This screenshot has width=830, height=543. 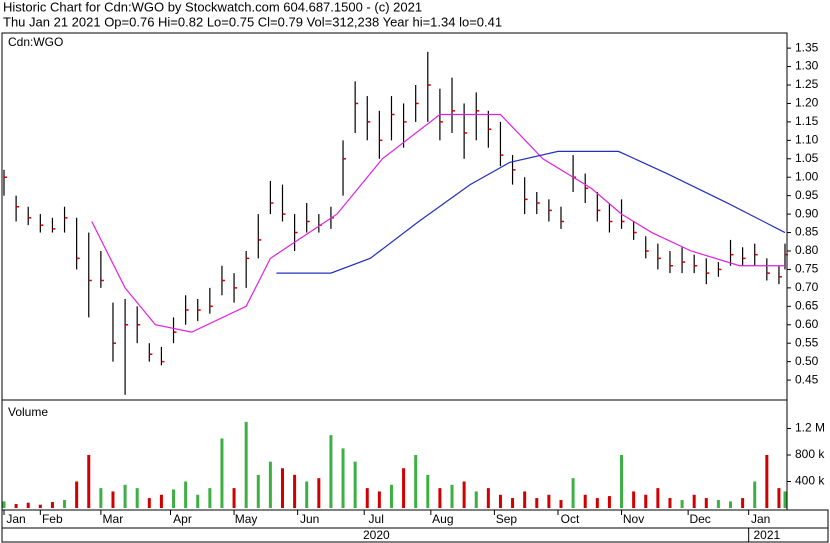 I want to click on y-tick-label: 1.20, so click(x=807, y=103).